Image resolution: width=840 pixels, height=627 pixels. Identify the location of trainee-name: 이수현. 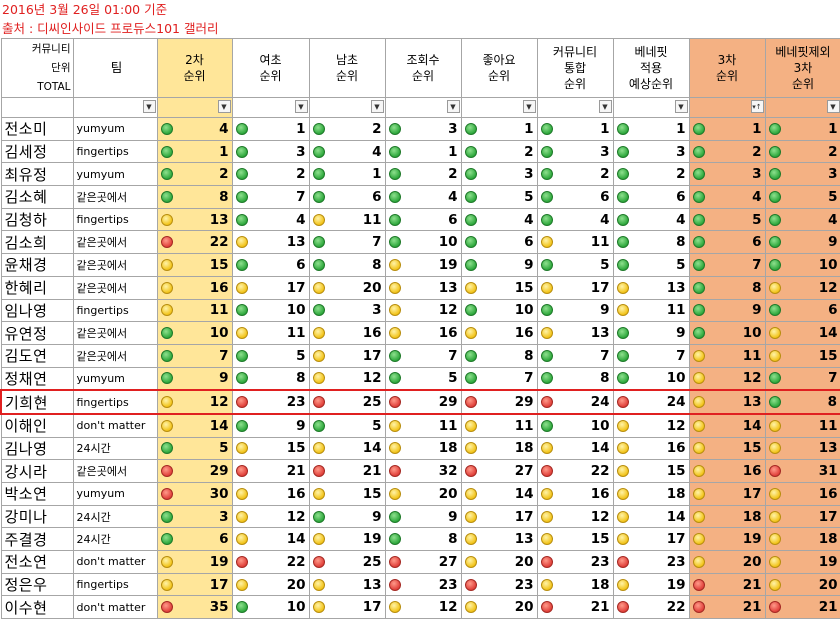
(37, 607).